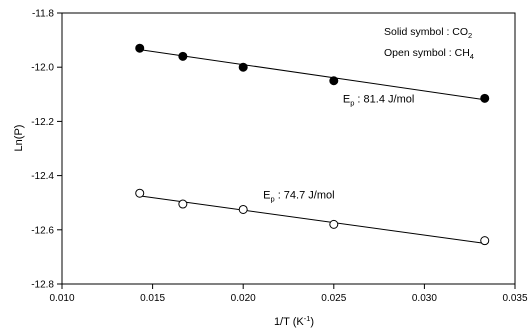 The image size is (528, 331). What do you see at coordinates (514, 298) in the screenshot?
I see `x-tick-label: 0.035` at bounding box center [514, 298].